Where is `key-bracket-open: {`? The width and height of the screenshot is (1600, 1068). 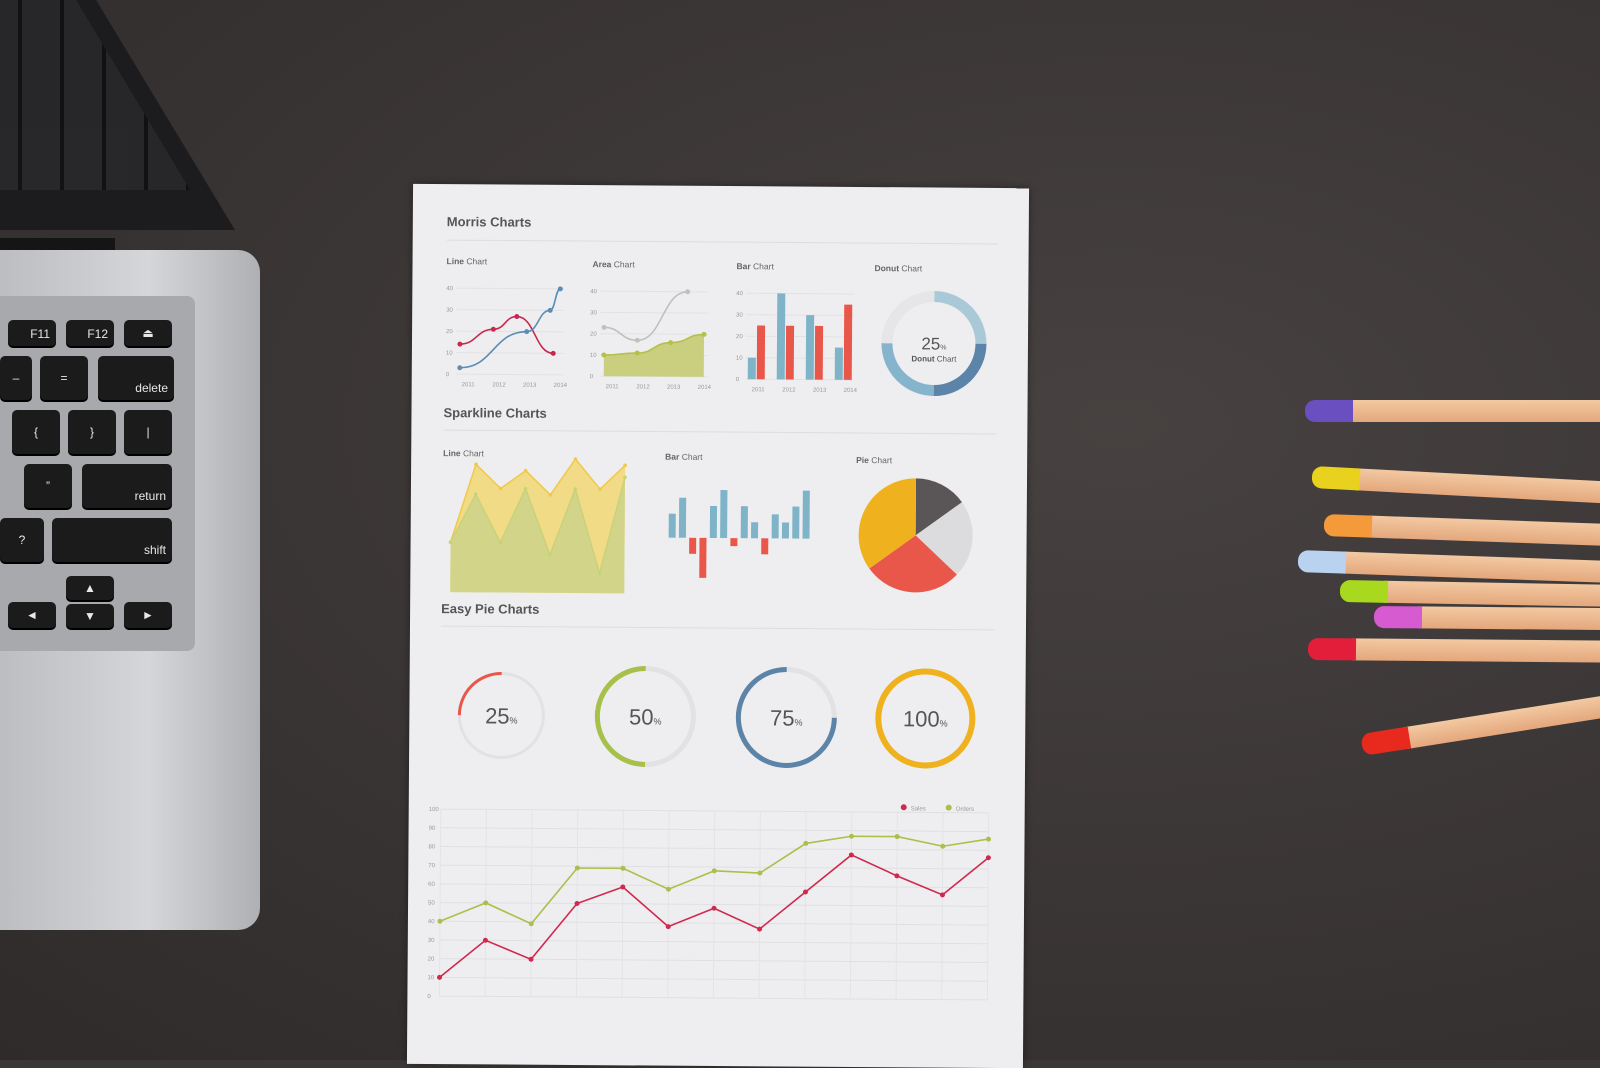
key-bracket-open: { is located at coordinates (36, 432).